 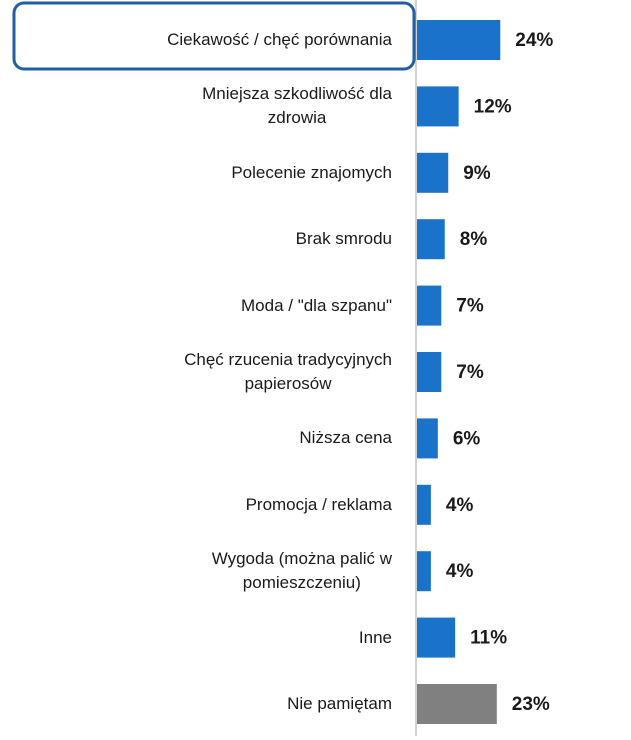 What do you see at coordinates (467, 438) in the screenshot?
I see `value-label: 6%` at bounding box center [467, 438].